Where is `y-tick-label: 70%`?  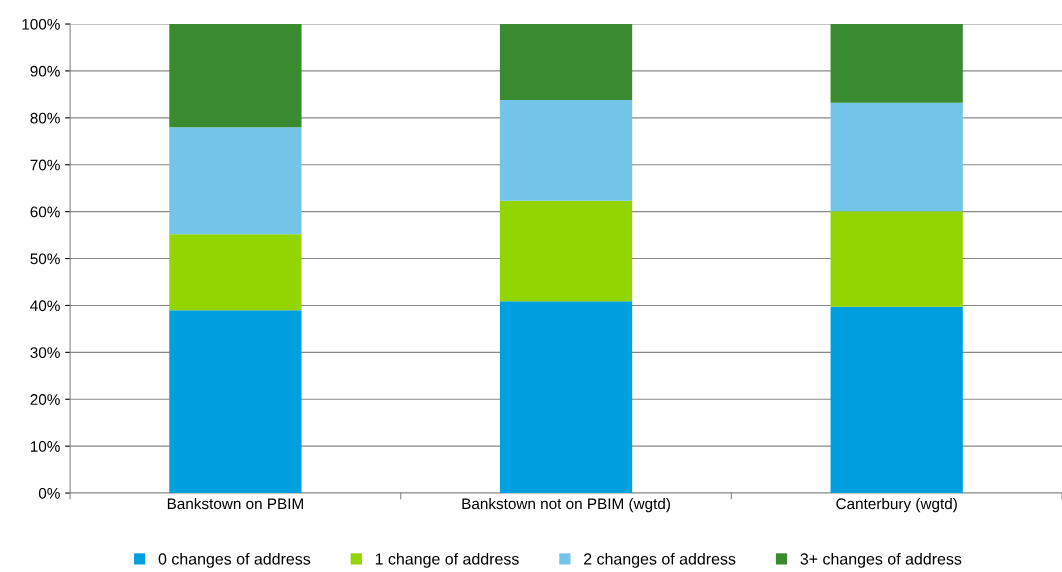
y-tick-label: 70% is located at coordinates (45, 165).